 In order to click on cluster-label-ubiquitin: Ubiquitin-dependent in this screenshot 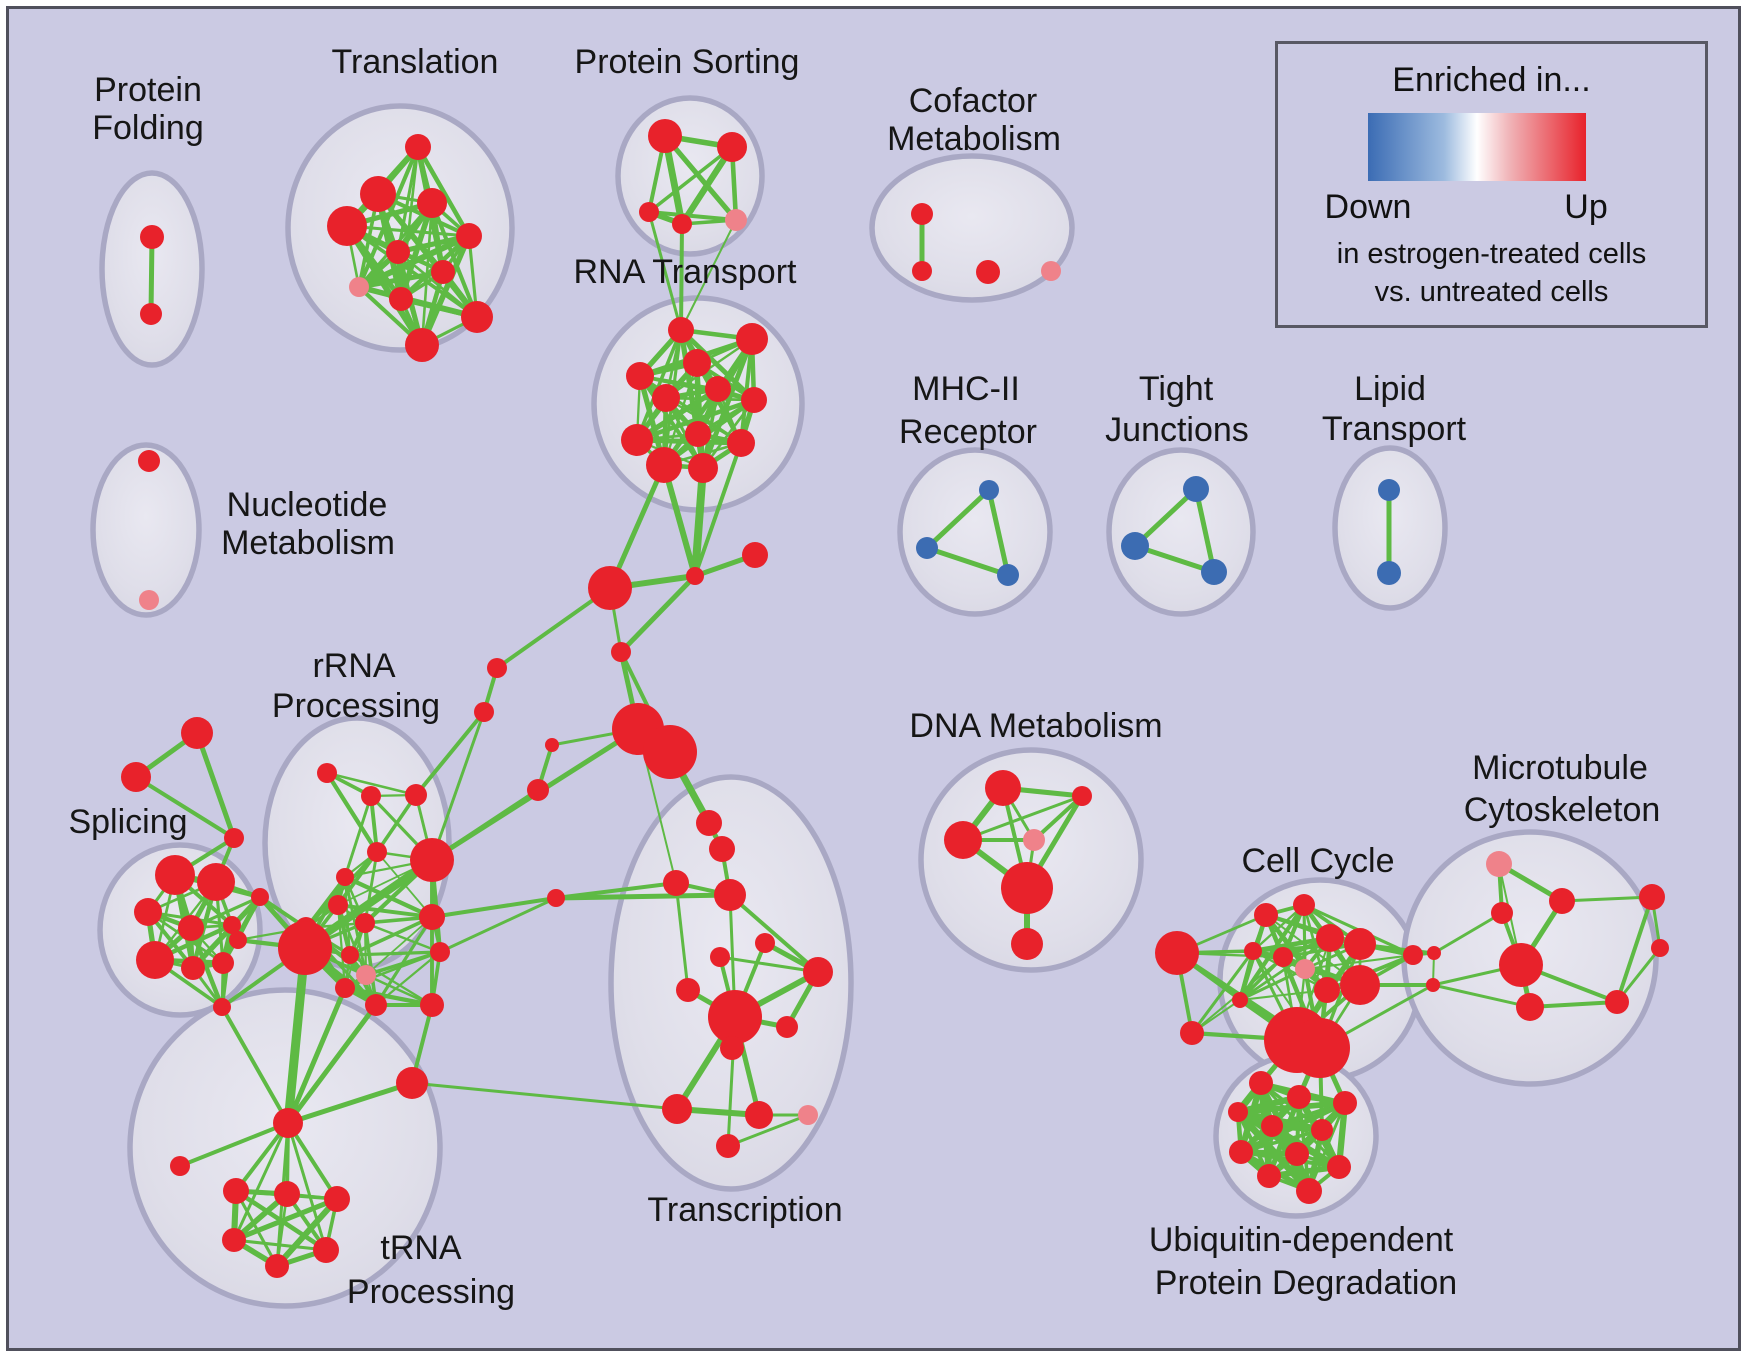, I will do `click(1301, 1240)`.